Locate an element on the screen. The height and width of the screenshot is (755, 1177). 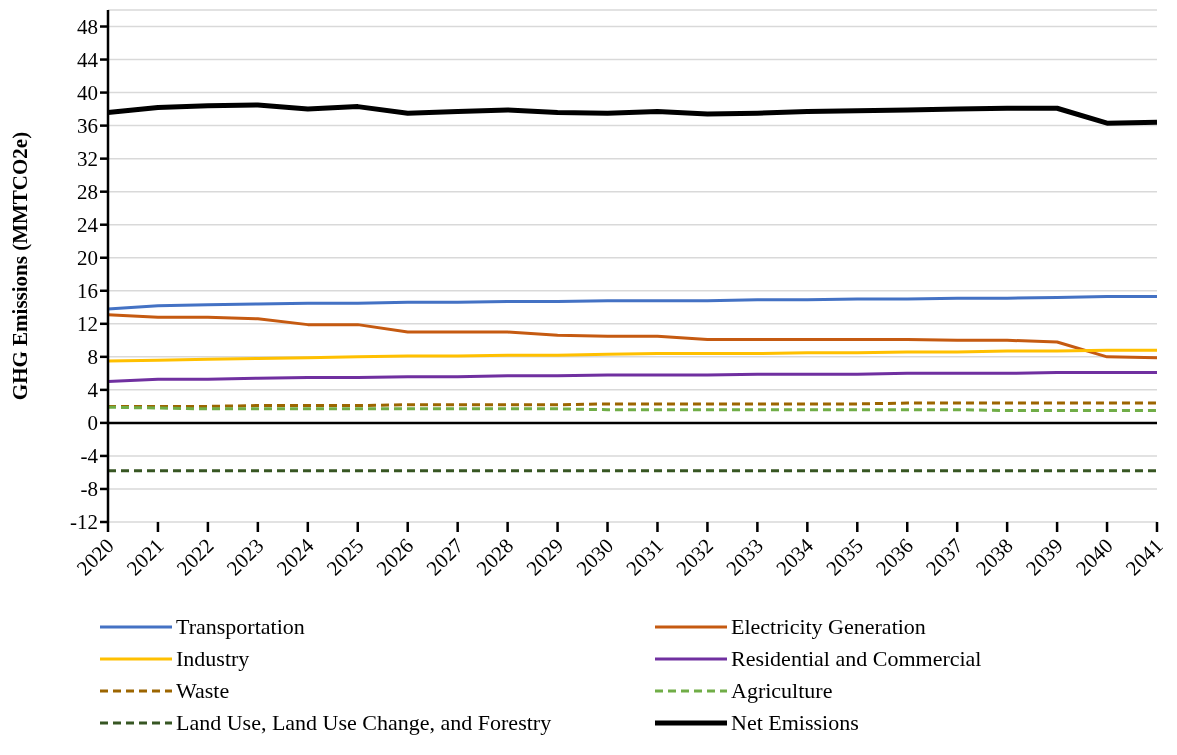
y-tick-label: 4 is located at coordinates (93, 390).